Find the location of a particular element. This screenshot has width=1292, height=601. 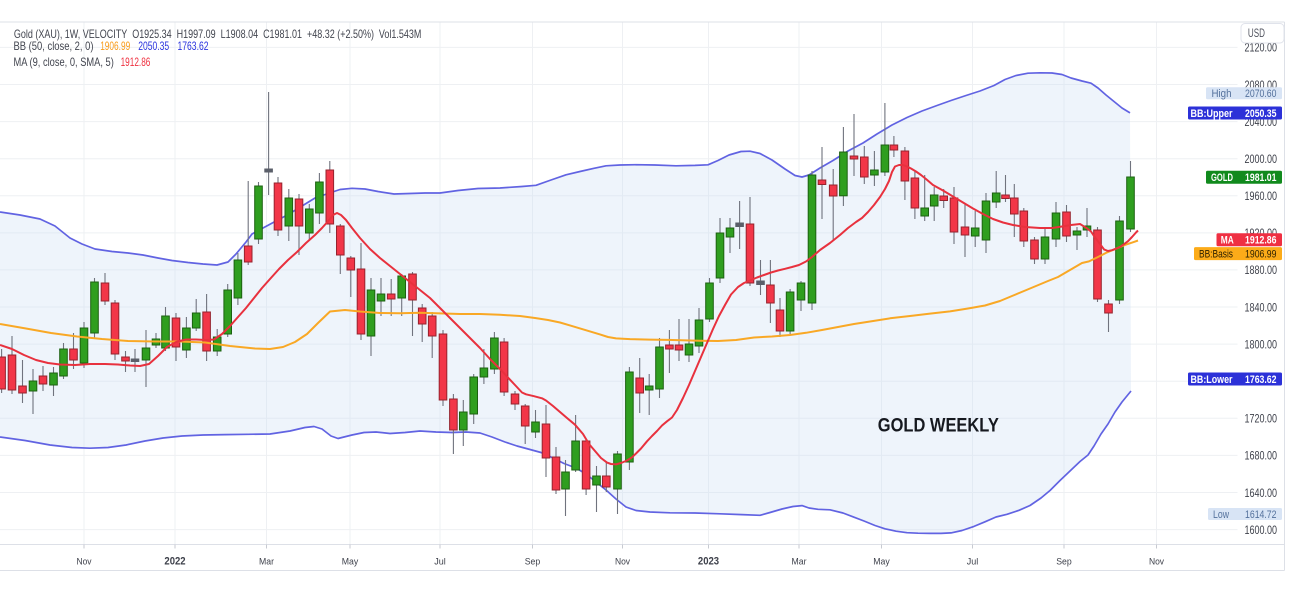

svg-text: GOLD is located at coordinates (1222, 178).